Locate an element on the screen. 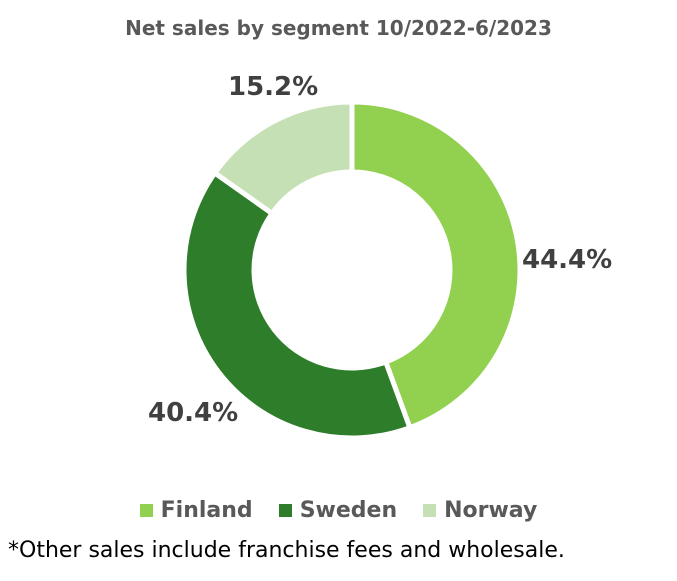 The height and width of the screenshot is (581, 677). data-label-sweden: 40.4% is located at coordinates (193, 413).